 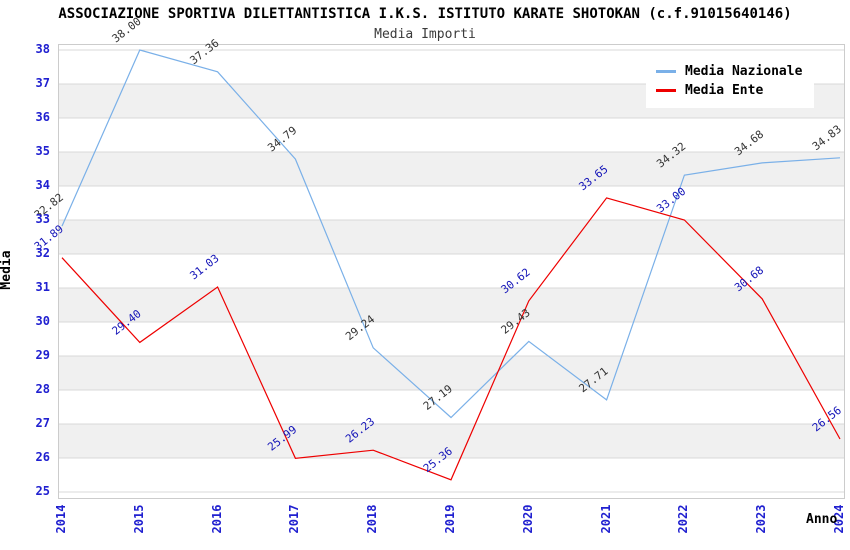 I want to click on media-nazionale-line-swatch, so click(x=666, y=71).